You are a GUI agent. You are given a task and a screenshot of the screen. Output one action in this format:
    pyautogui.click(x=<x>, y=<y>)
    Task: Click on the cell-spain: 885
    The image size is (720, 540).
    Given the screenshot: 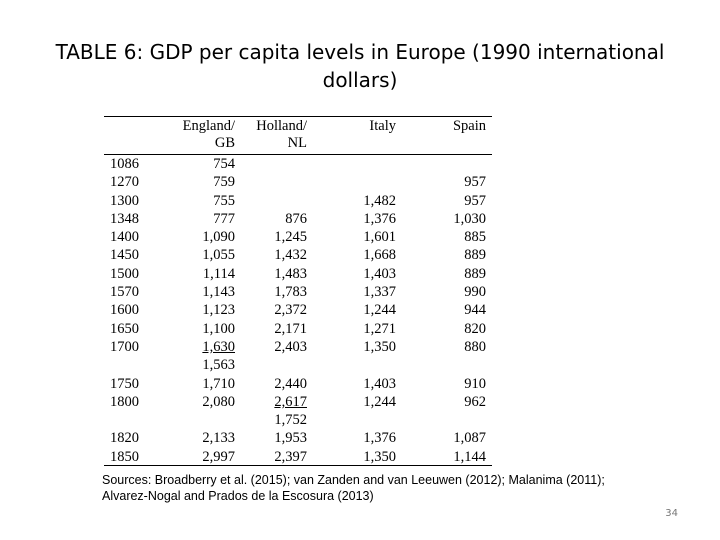 What is the action you would take?
    pyautogui.click(x=475, y=237)
    